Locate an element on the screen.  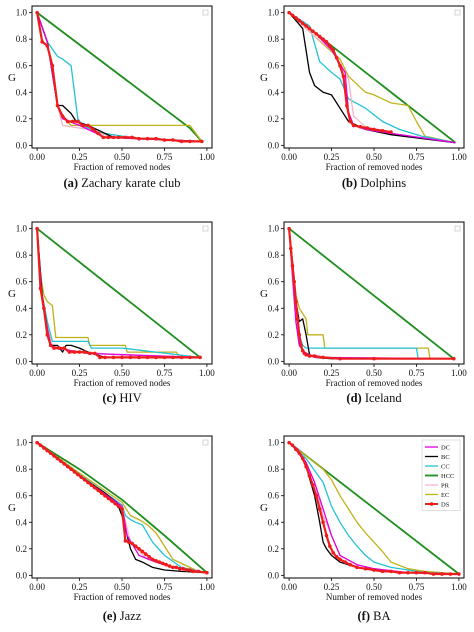
x-tick-label: 0.25 is located at coordinates (332, 373).